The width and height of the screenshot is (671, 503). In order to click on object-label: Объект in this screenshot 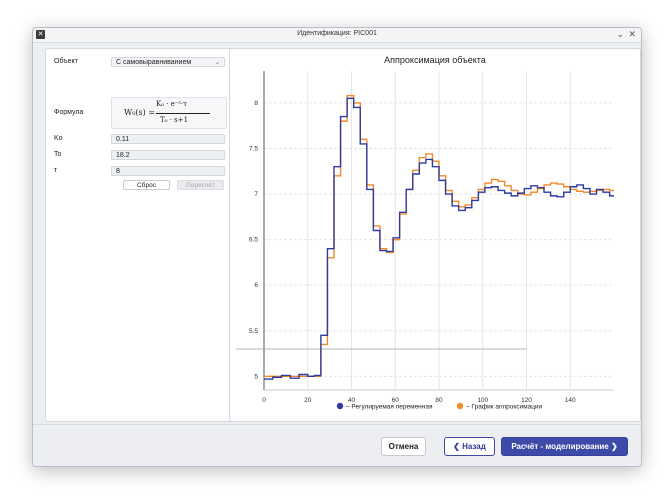, I will do `click(66, 61)`.